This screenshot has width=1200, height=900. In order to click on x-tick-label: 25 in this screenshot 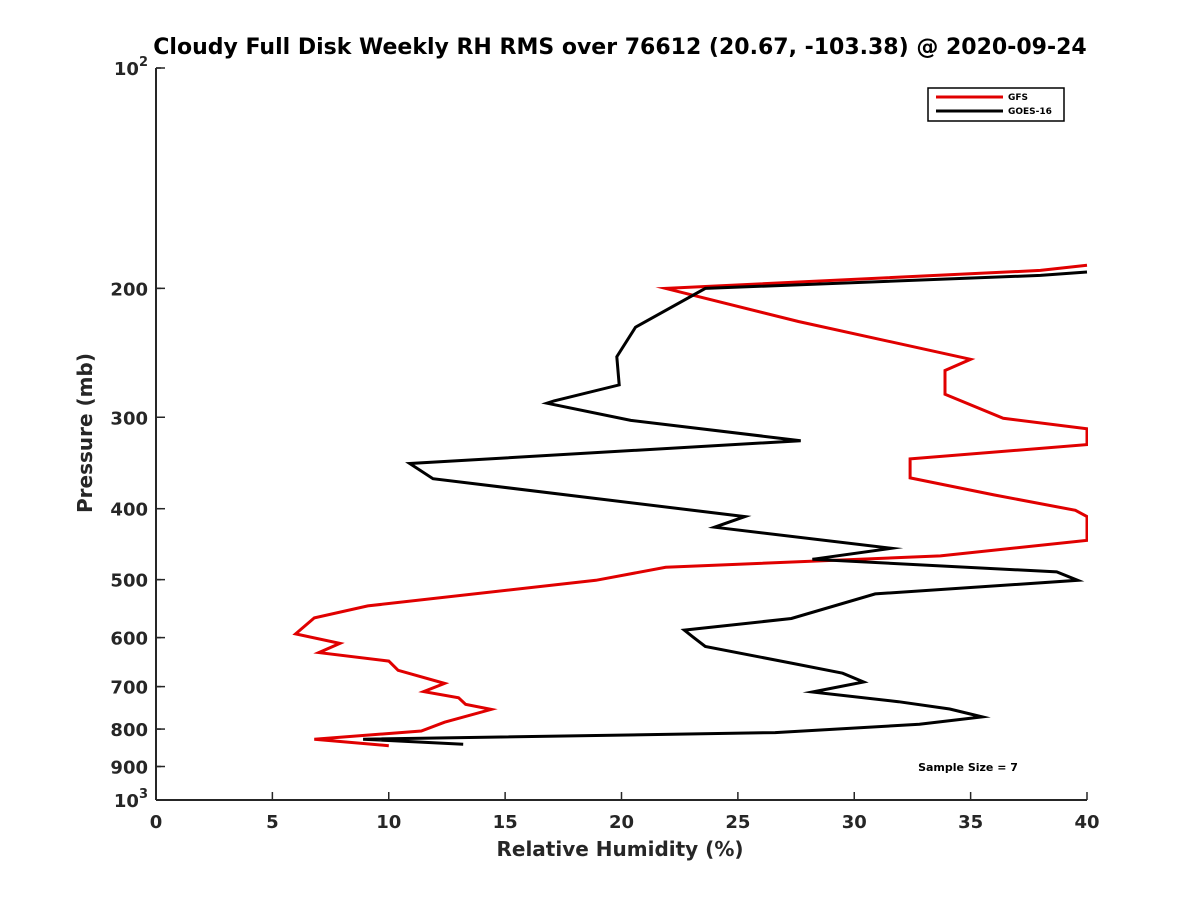, I will do `click(737, 822)`.